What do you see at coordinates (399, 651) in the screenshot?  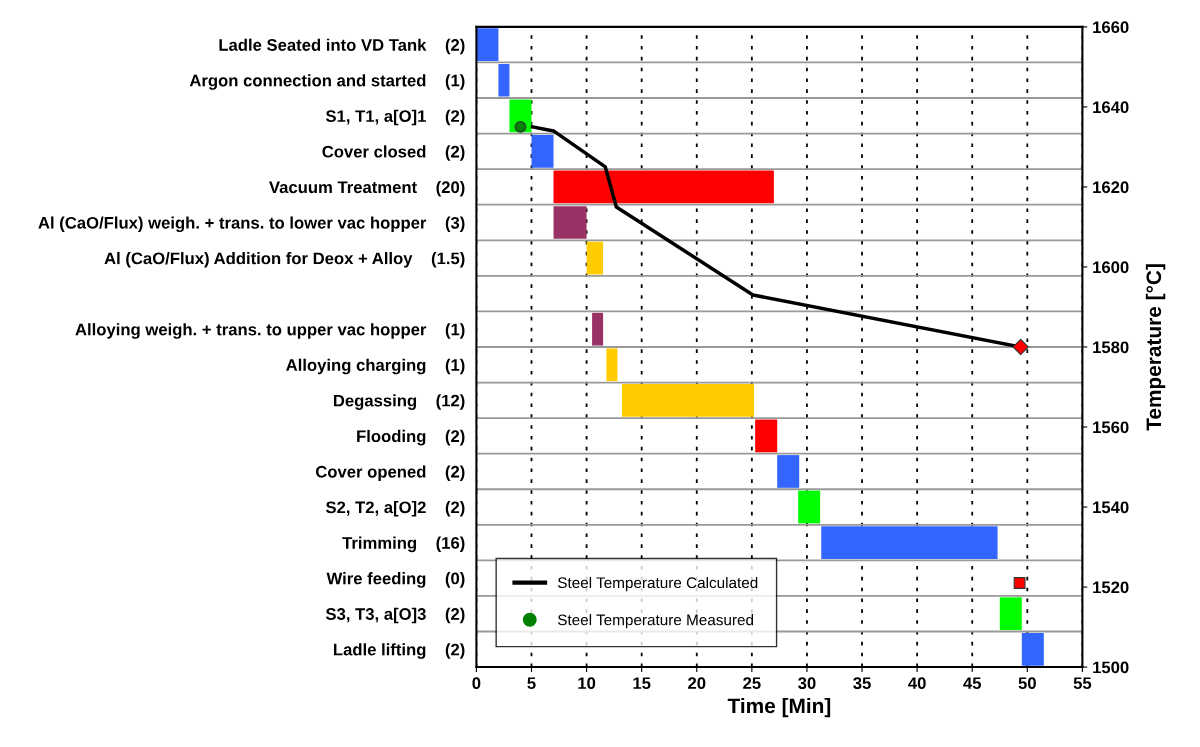 I see `y-tick-label: Ladle lifting (2)` at bounding box center [399, 651].